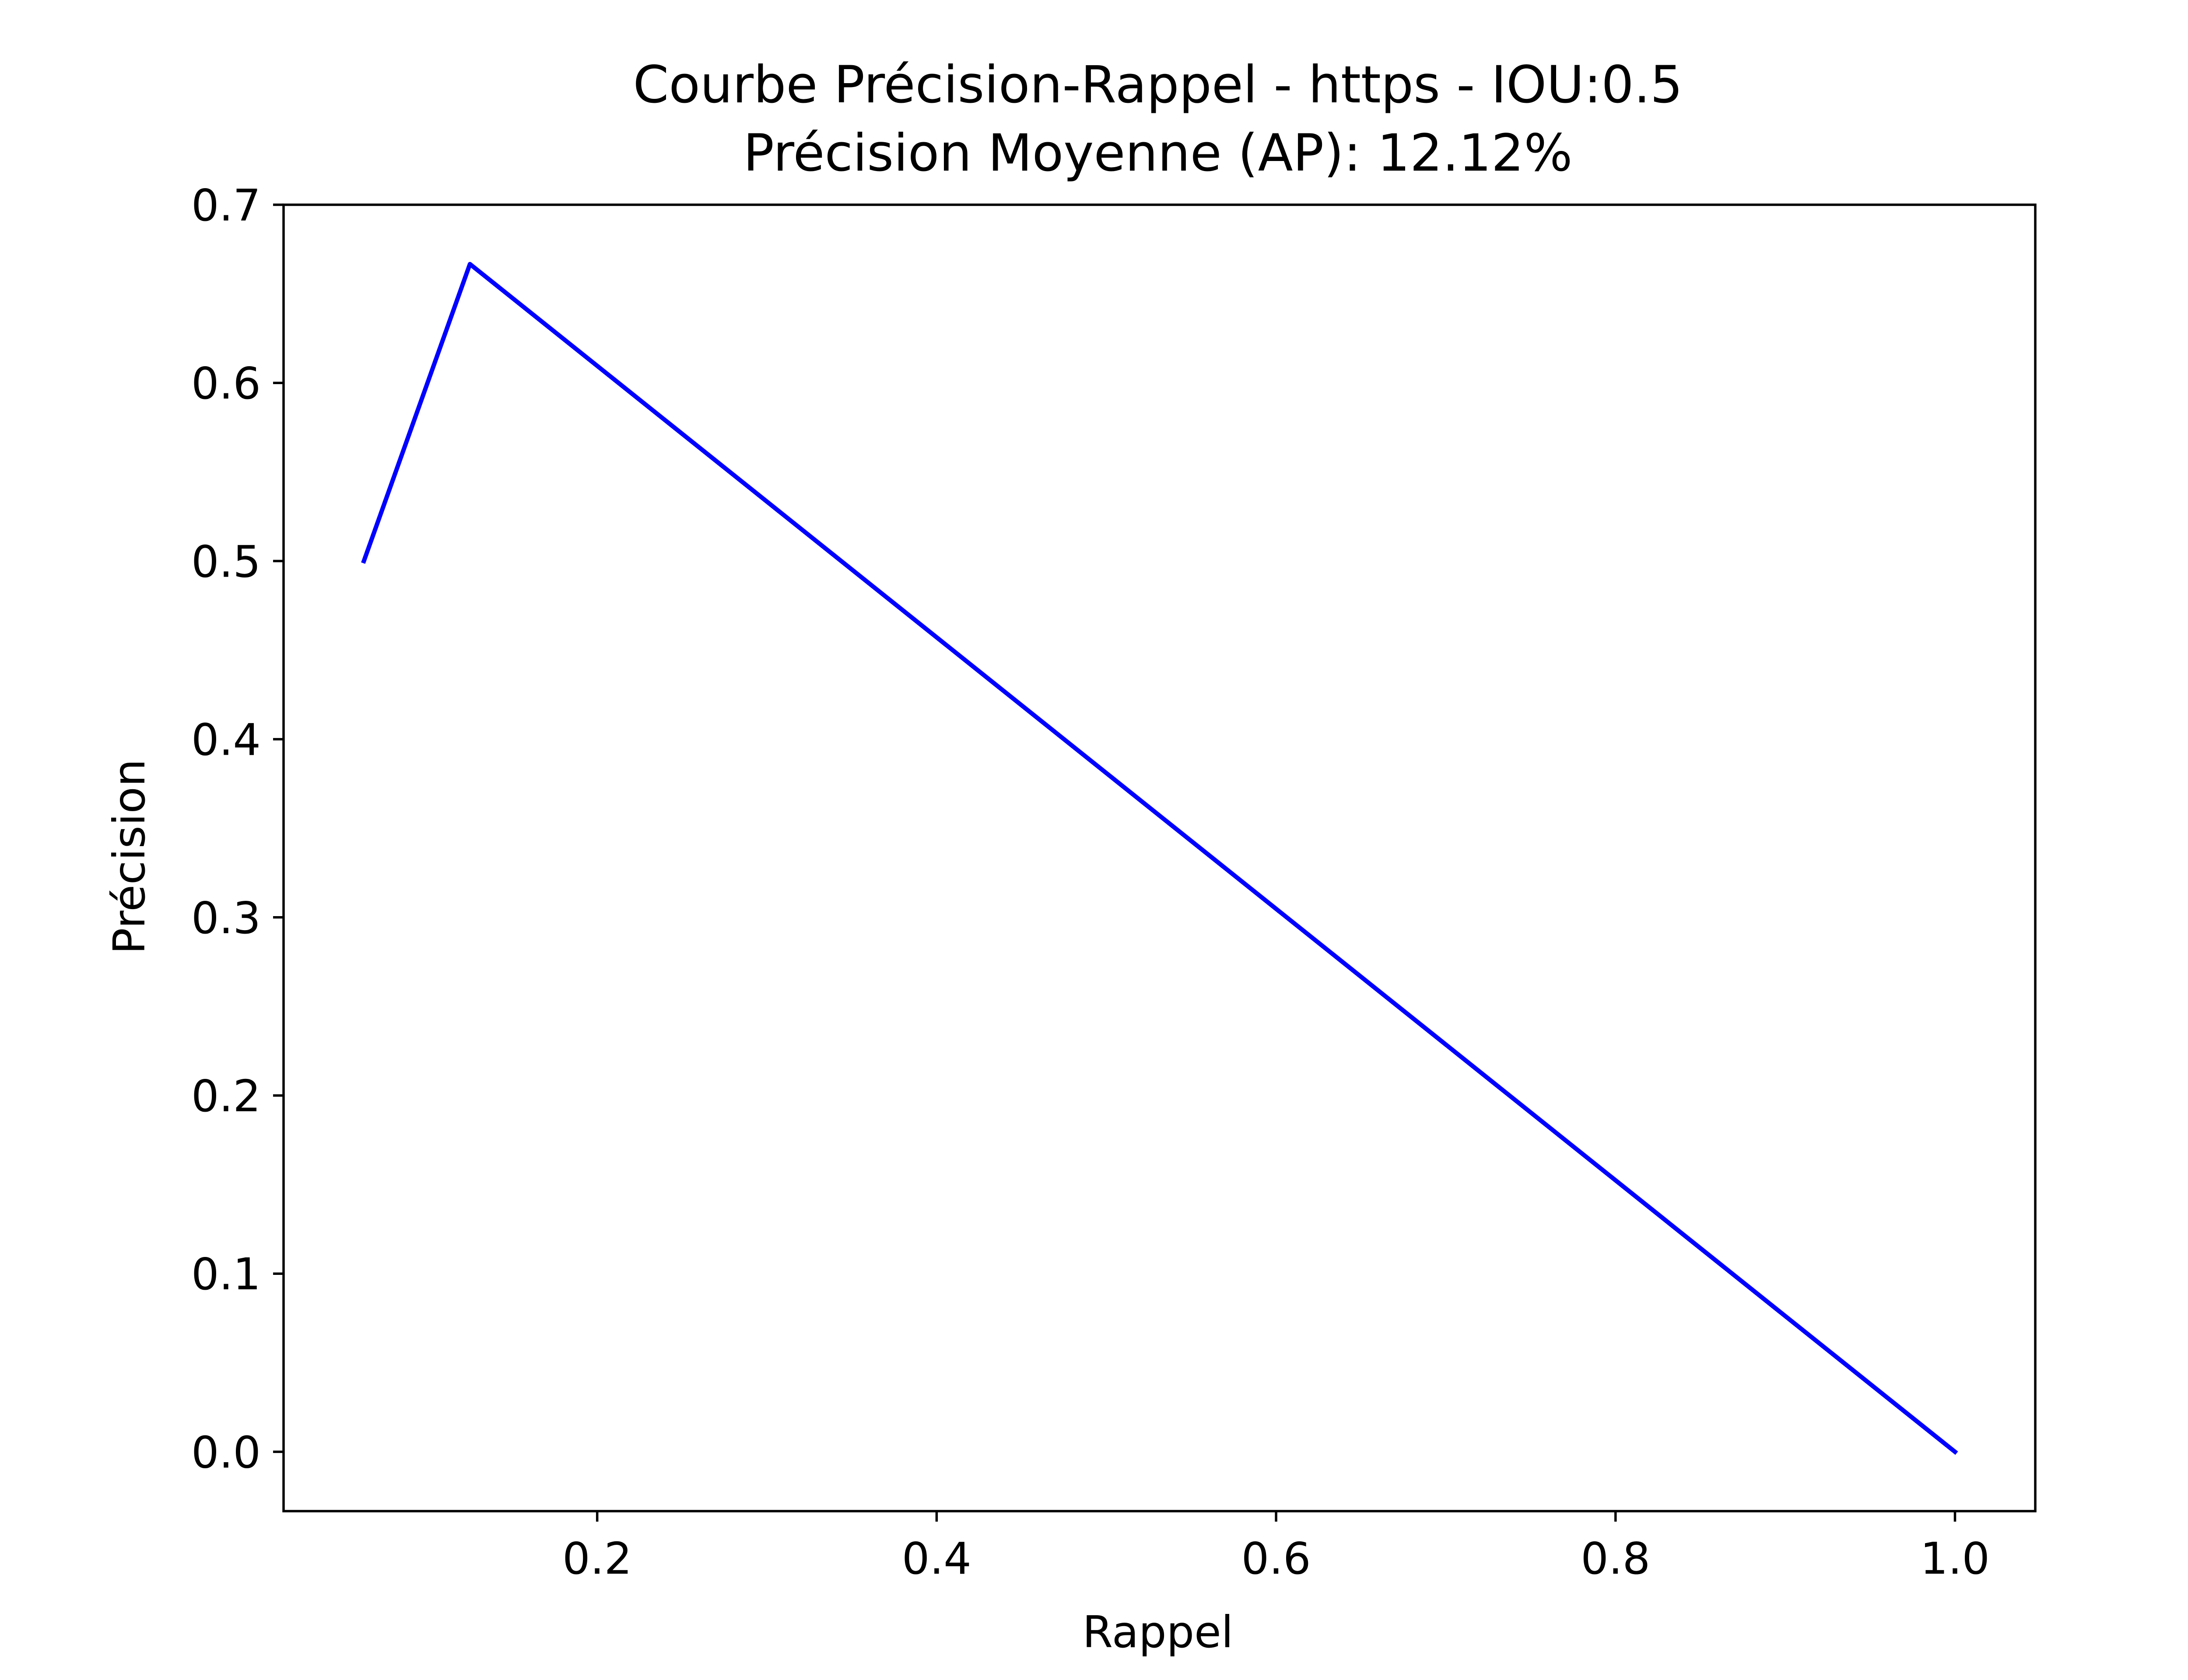  I want to click on x-tick-label: 0.6, so click(1276, 1558).